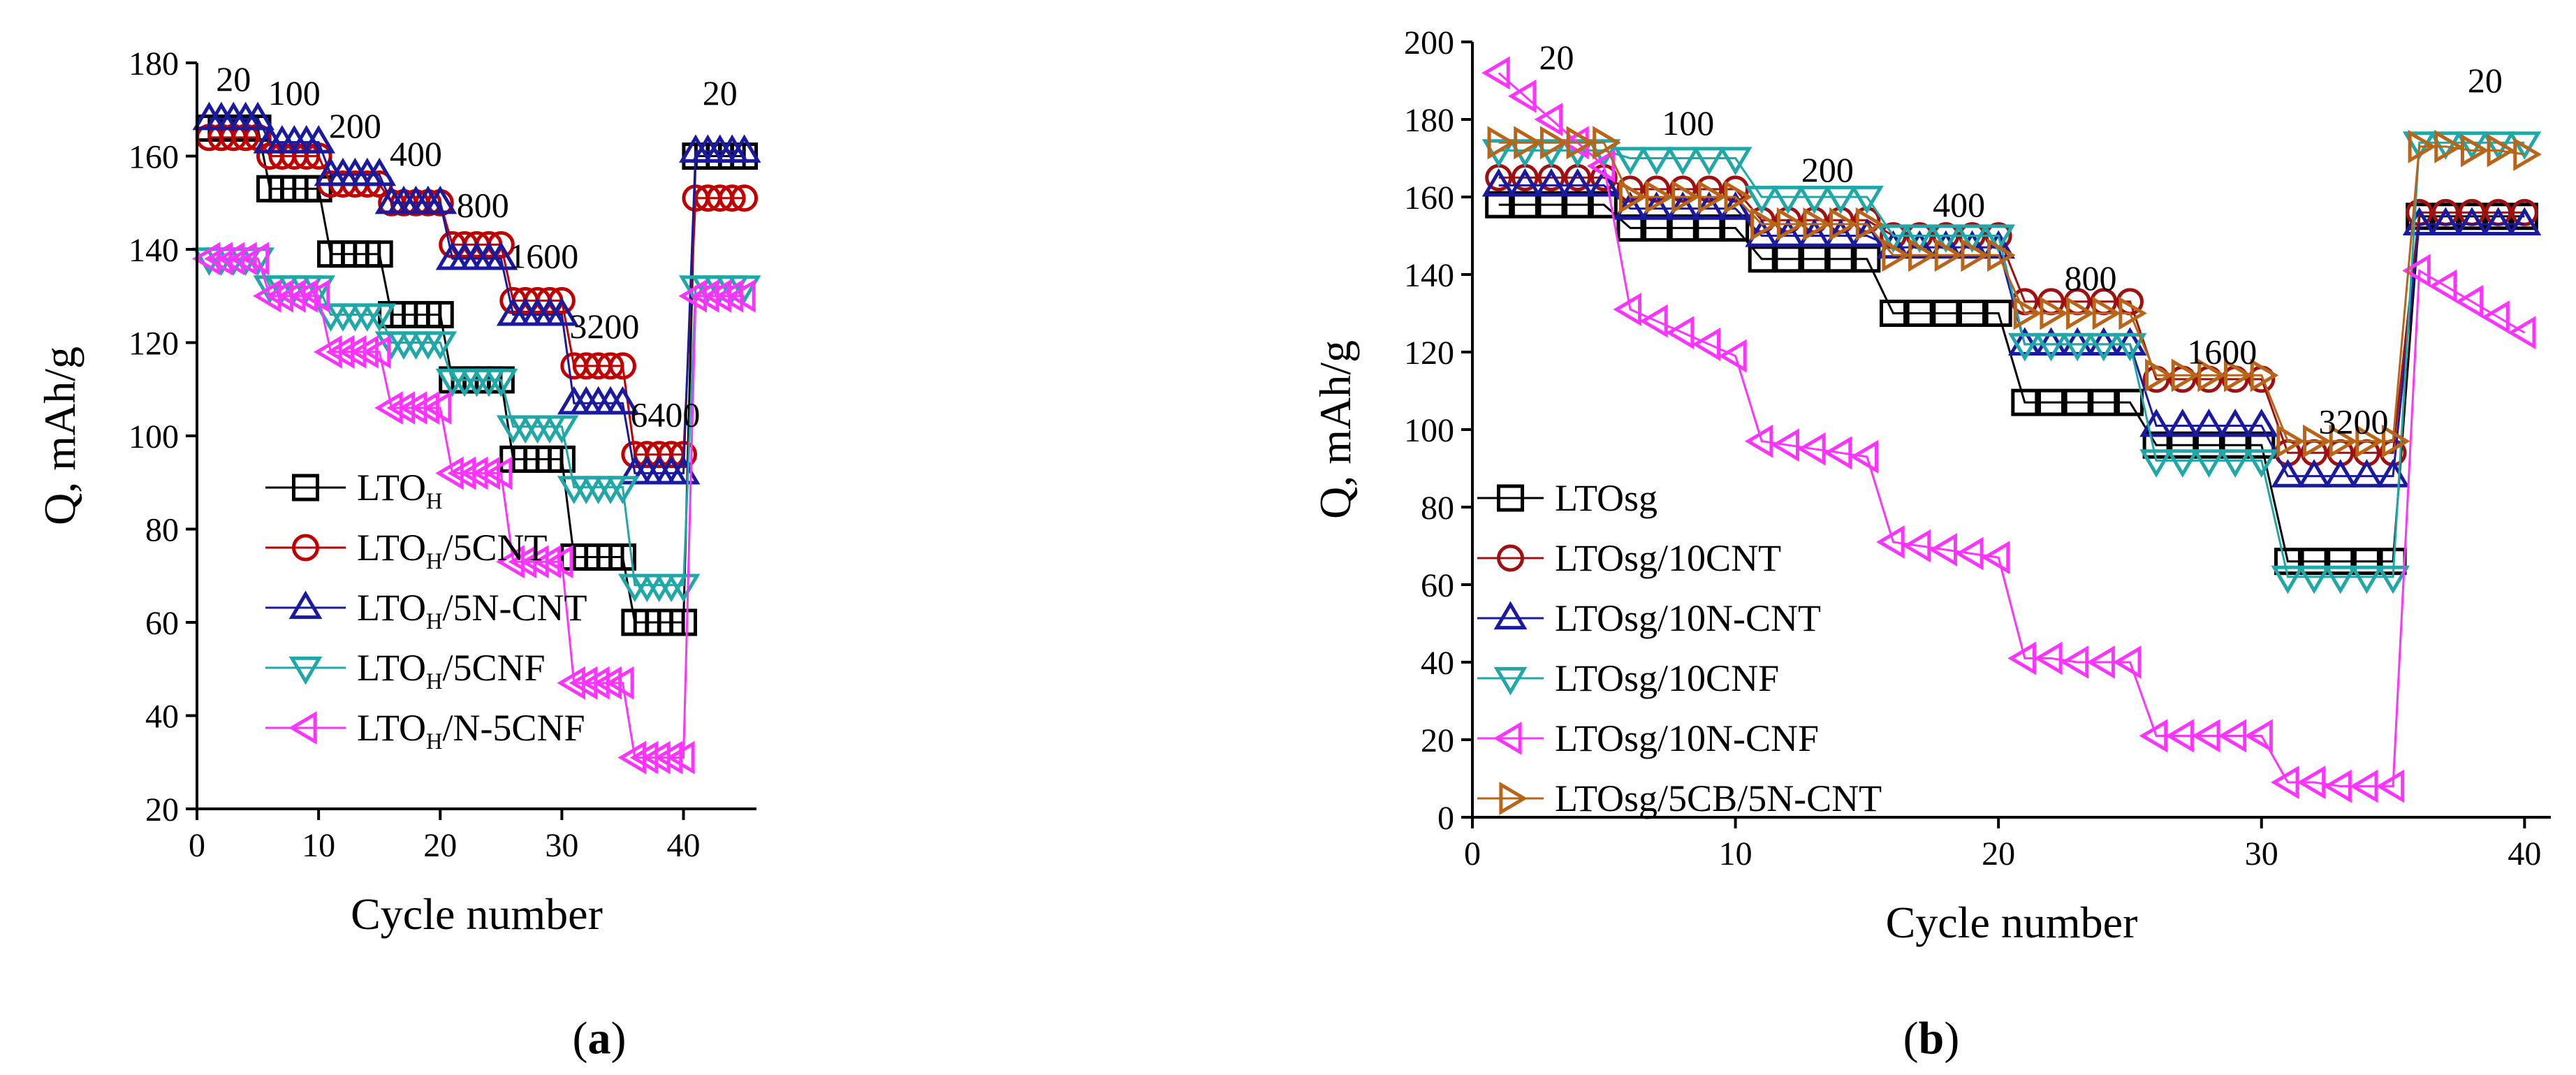  What do you see at coordinates (434, 501) in the screenshot?
I see `legend-subscript: H` at bounding box center [434, 501].